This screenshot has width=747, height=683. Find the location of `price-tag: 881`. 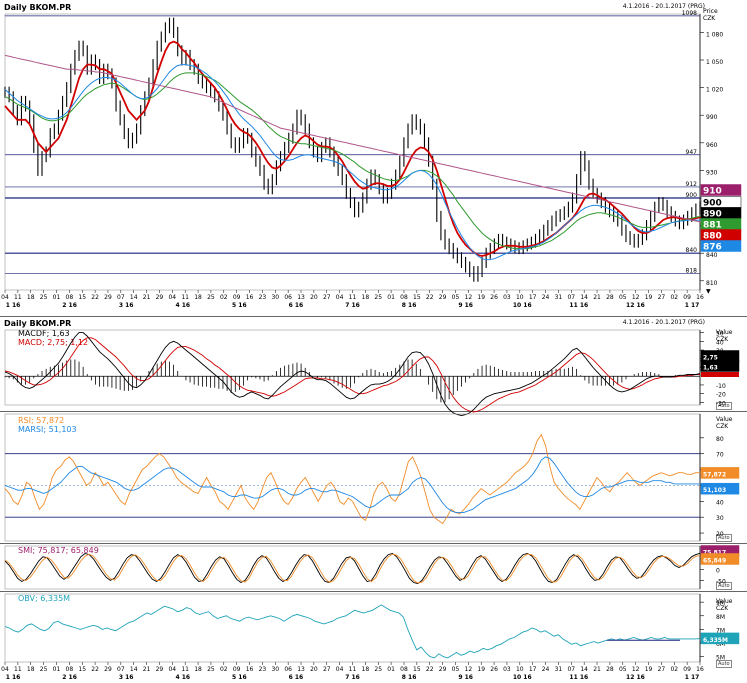

price-tag: 881 is located at coordinates (712, 226).